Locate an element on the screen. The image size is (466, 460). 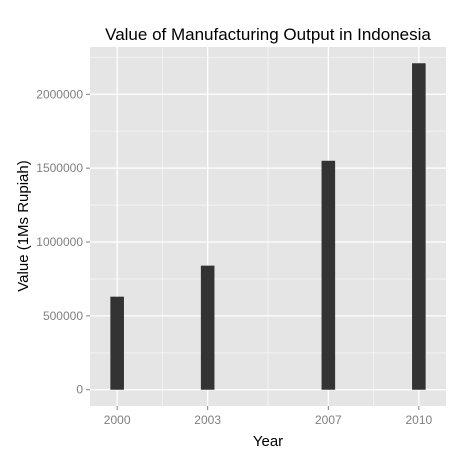
y-tick-label: 0 is located at coordinates (79, 390).